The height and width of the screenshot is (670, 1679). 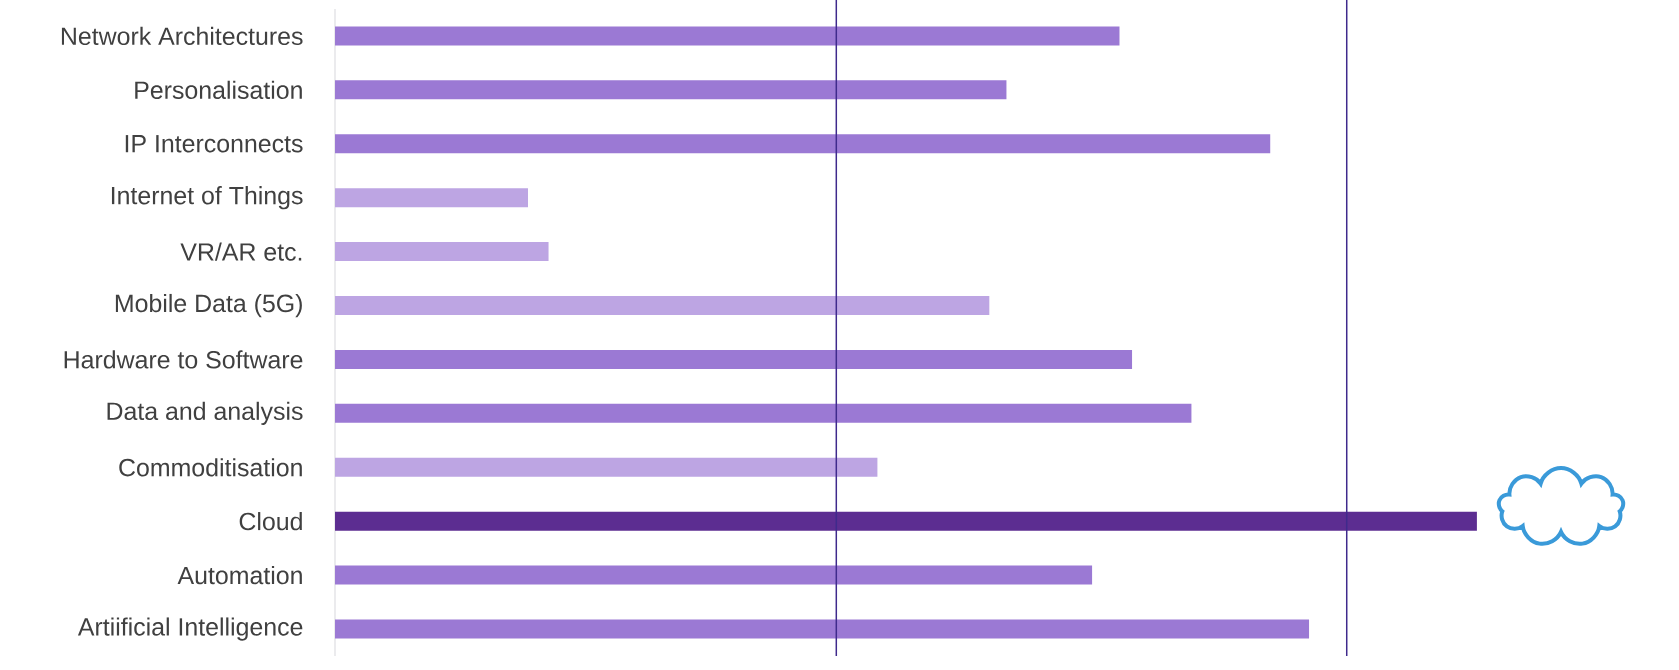 I want to click on y-tick-label: Internet of Things, so click(x=207, y=198).